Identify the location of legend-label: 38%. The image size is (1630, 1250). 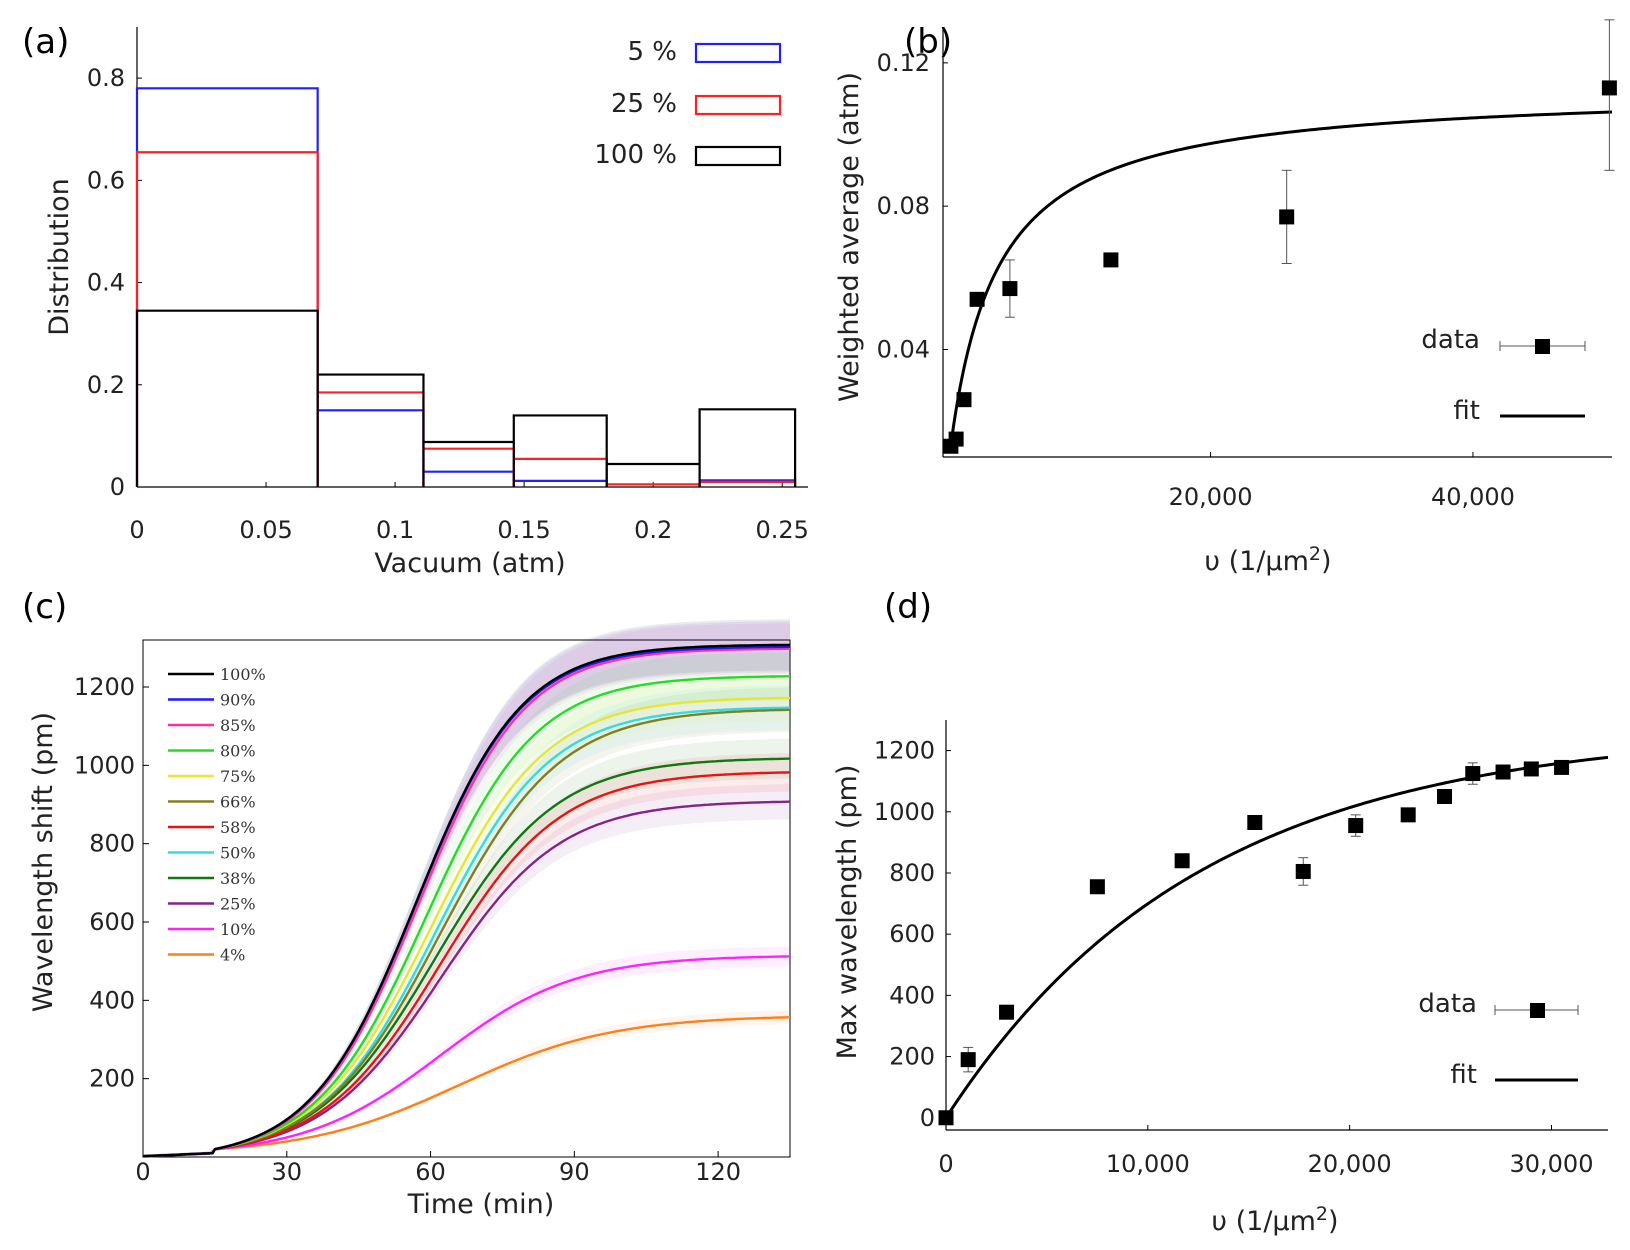
(238, 878).